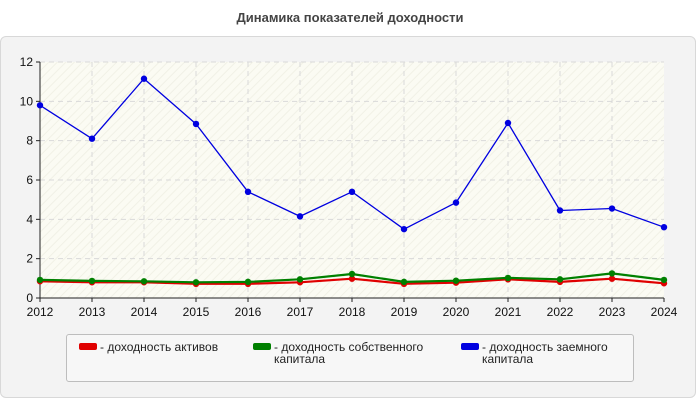  I want to click on x-tick-label: 2012, so click(40, 312).